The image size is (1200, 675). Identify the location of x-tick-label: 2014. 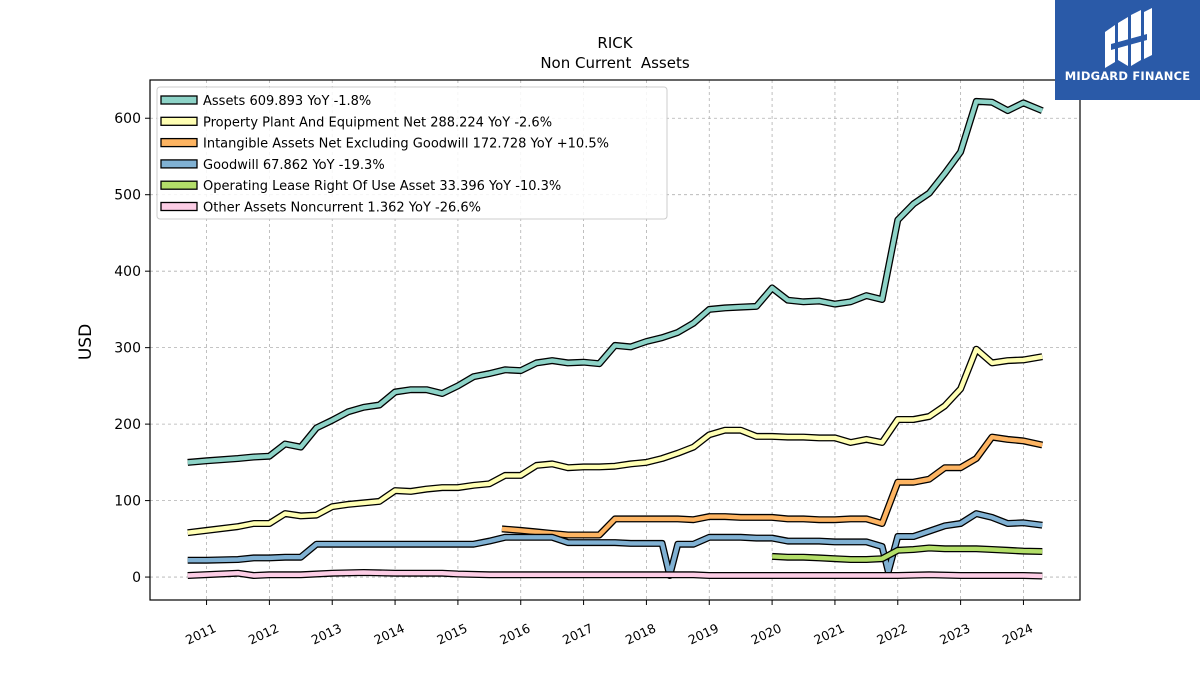
(389, 633).